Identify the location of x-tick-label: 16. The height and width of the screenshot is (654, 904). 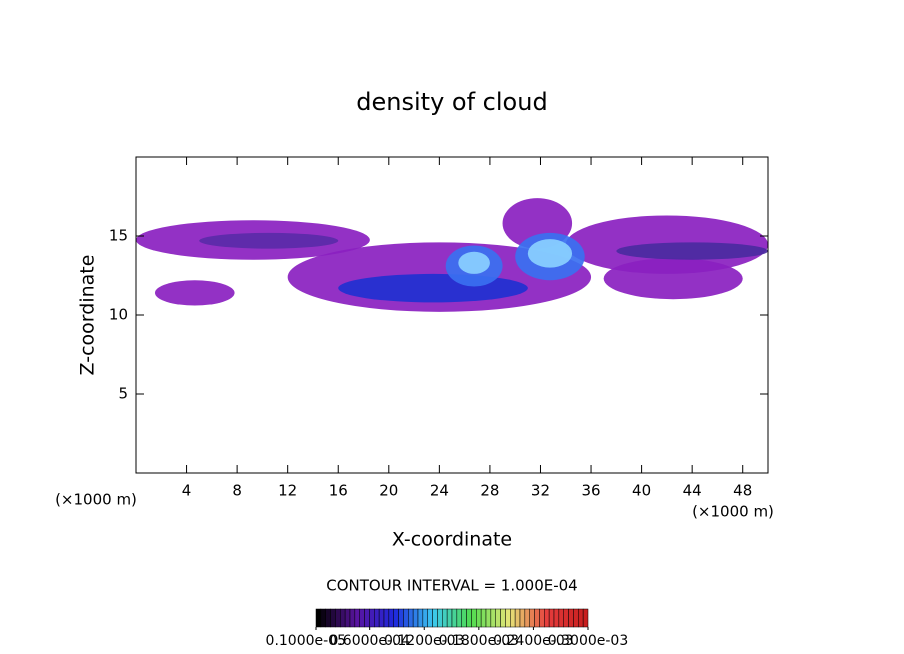
(338, 491).